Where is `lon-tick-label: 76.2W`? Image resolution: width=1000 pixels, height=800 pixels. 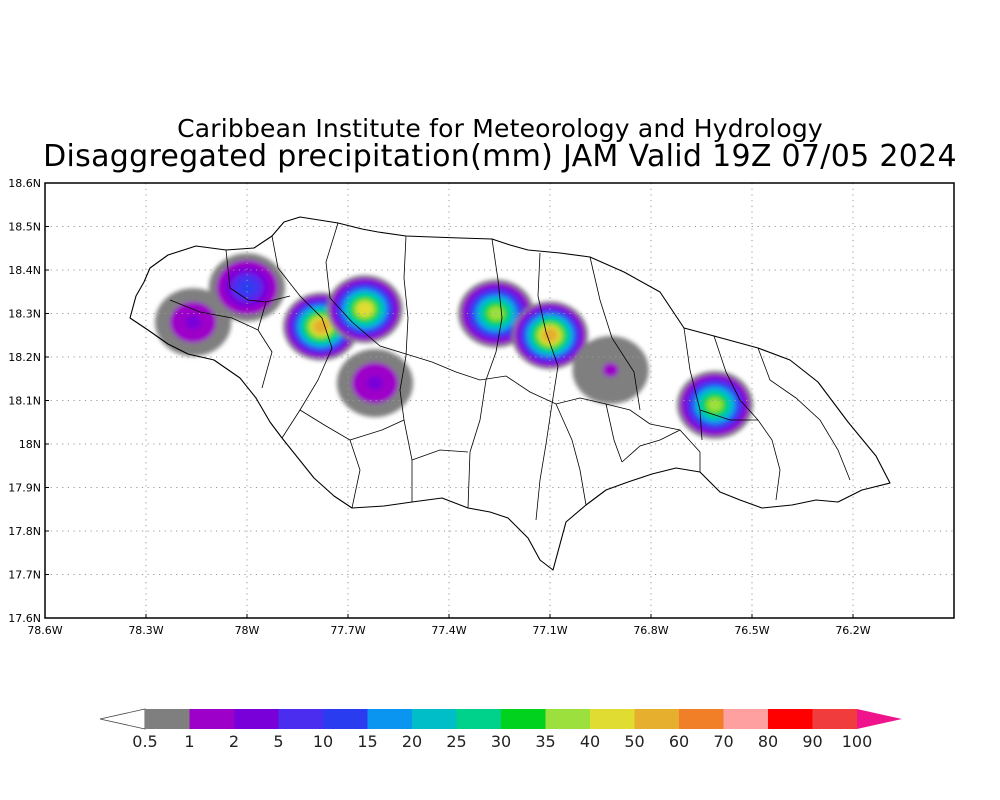
lon-tick-label: 76.2W is located at coordinates (852, 630).